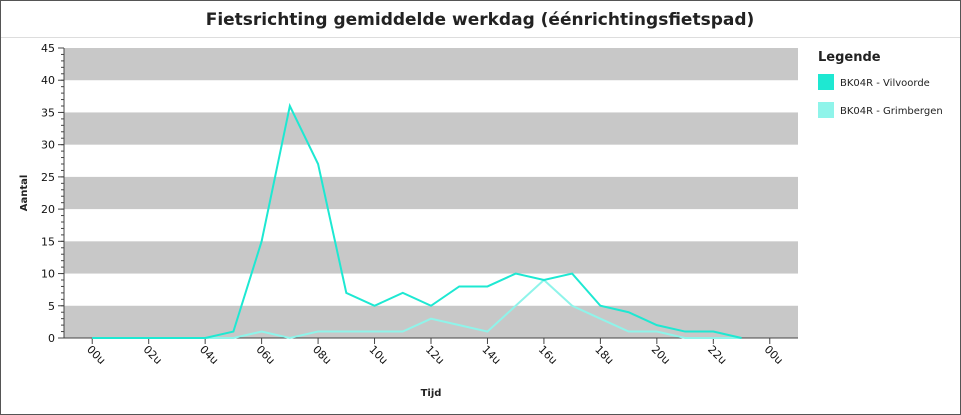  I want to click on y-tick-label: 5, so click(51, 306).